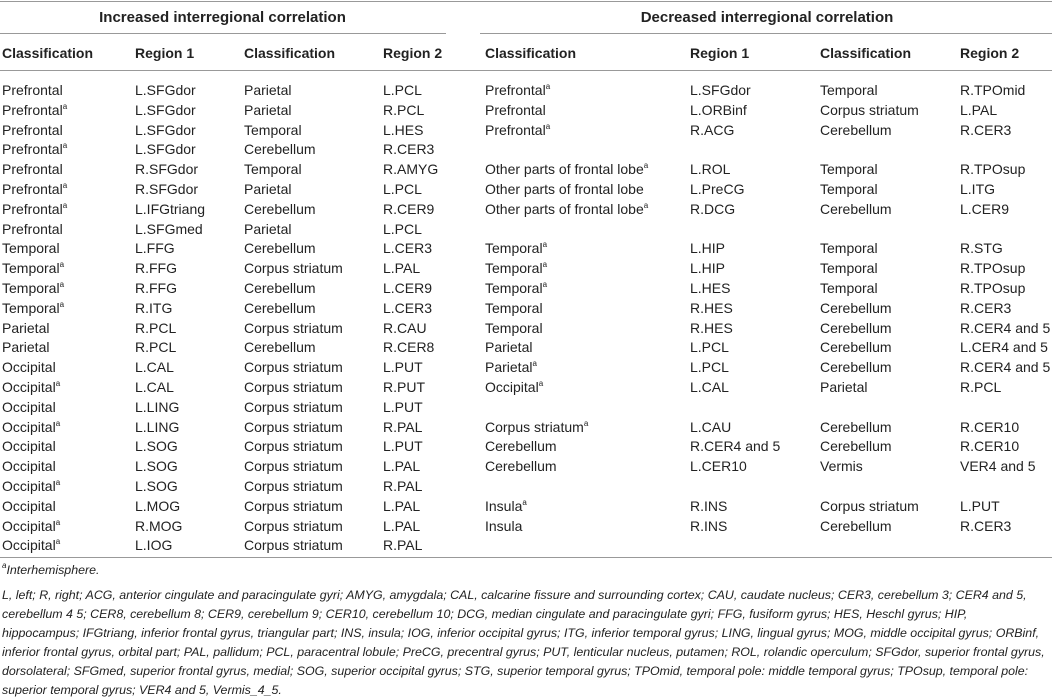  What do you see at coordinates (1004, 347) in the screenshot?
I see `cell: L.CER4 and 5` at bounding box center [1004, 347].